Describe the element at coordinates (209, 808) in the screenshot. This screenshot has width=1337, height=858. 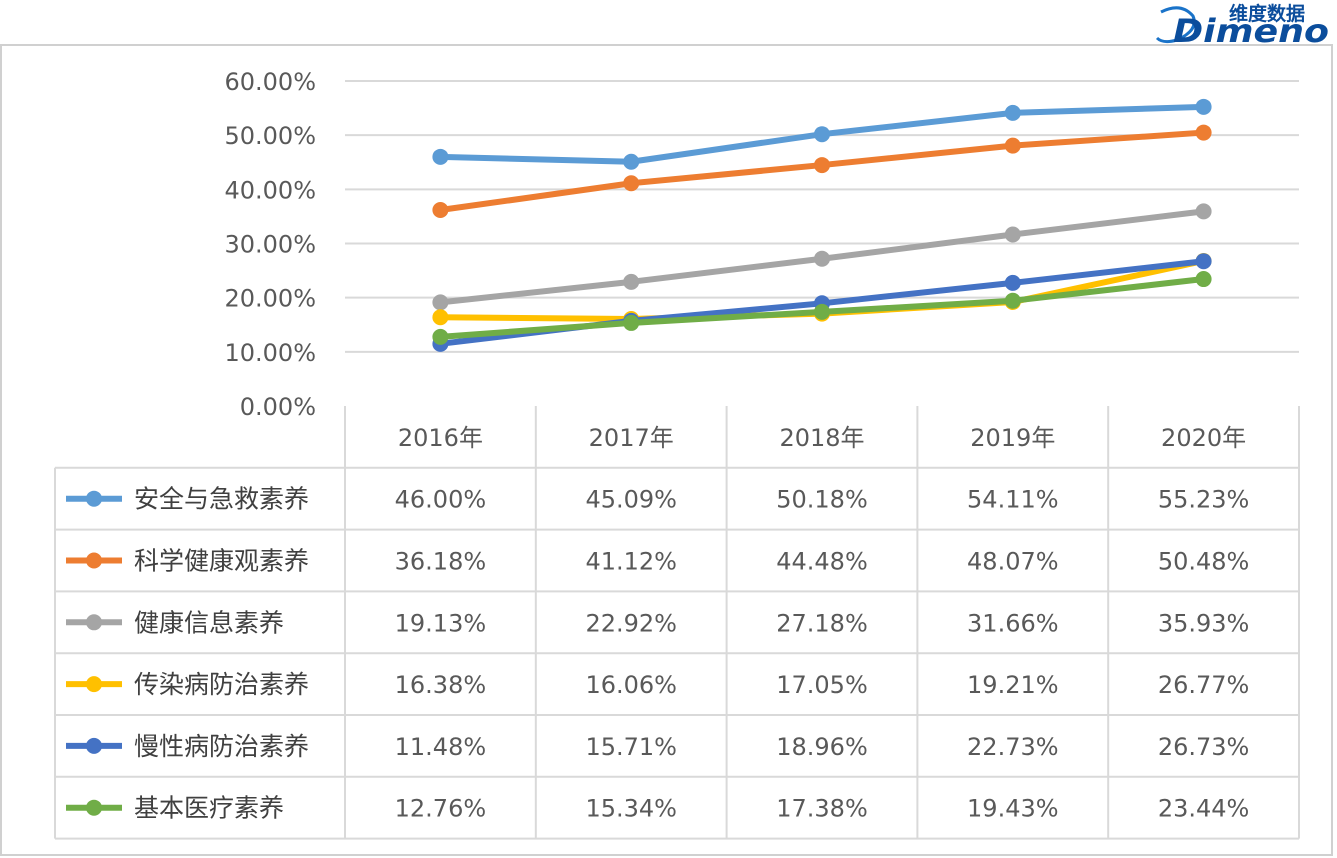
I see `legend-label: 基本医疗素养` at that location.